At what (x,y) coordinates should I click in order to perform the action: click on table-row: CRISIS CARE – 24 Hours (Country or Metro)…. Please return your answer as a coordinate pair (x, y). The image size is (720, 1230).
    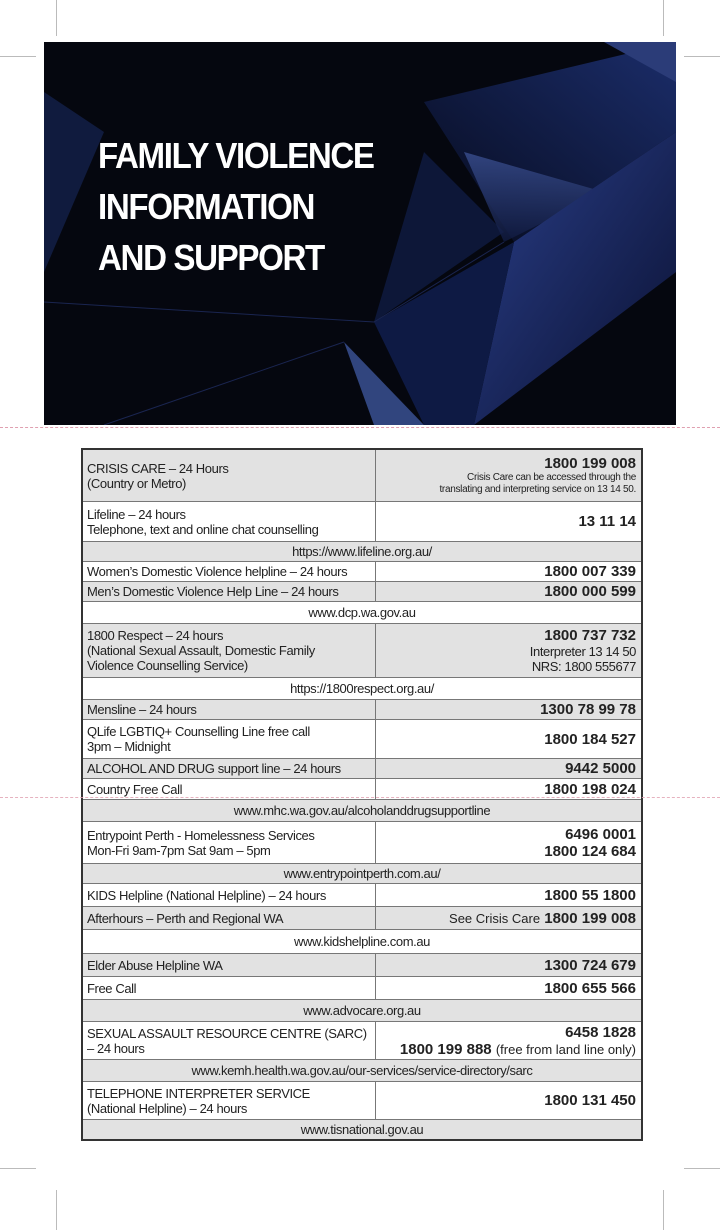
    Looking at the image, I should click on (362, 475).